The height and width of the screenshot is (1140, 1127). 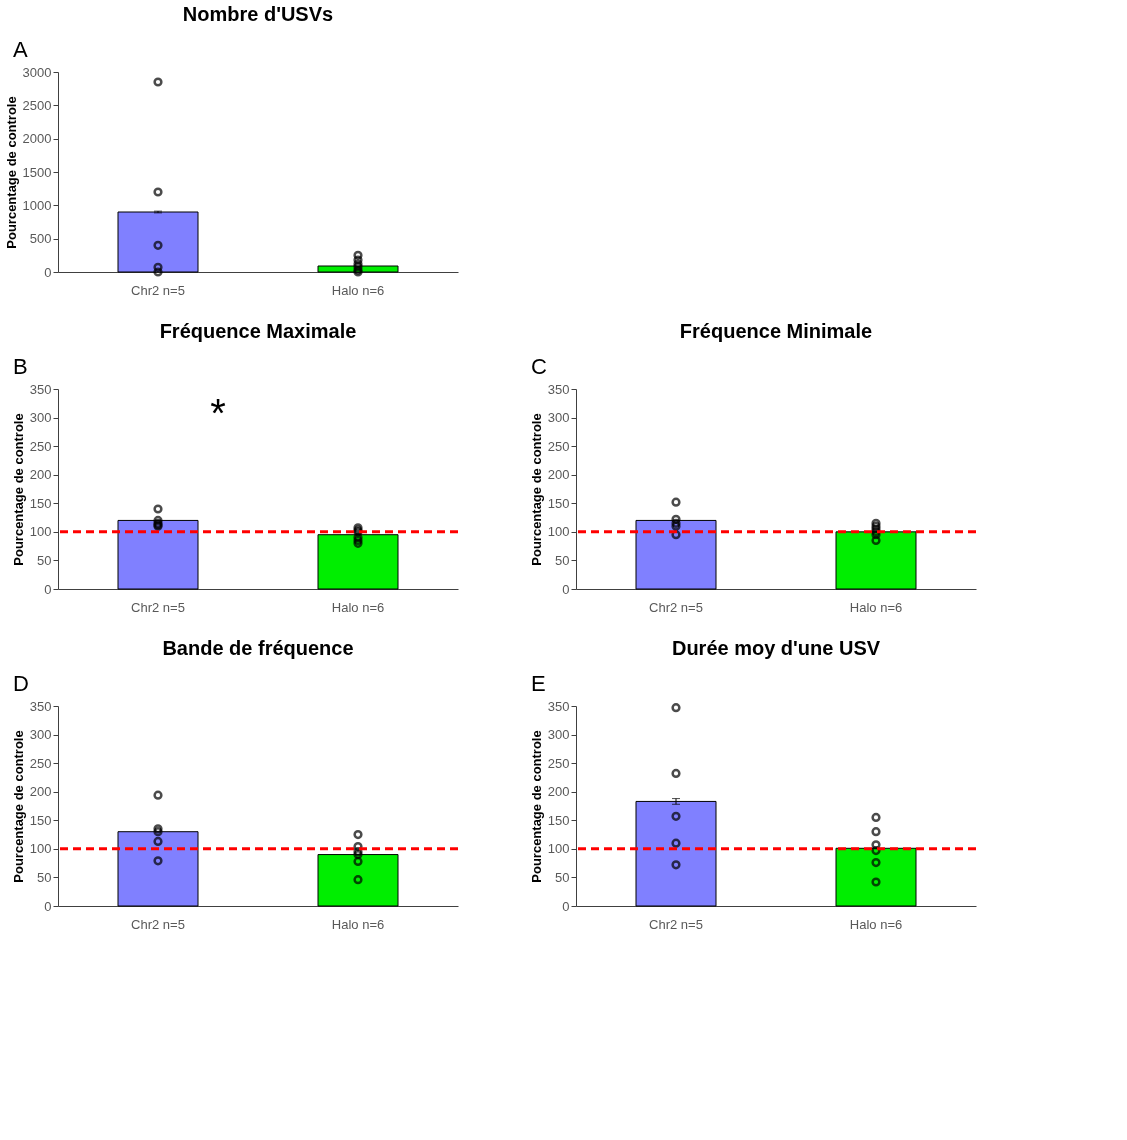 What do you see at coordinates (776, 331) in the screenshot?
I see `chart-title: Fréquence Minimale` at bounding box center [776, 331].